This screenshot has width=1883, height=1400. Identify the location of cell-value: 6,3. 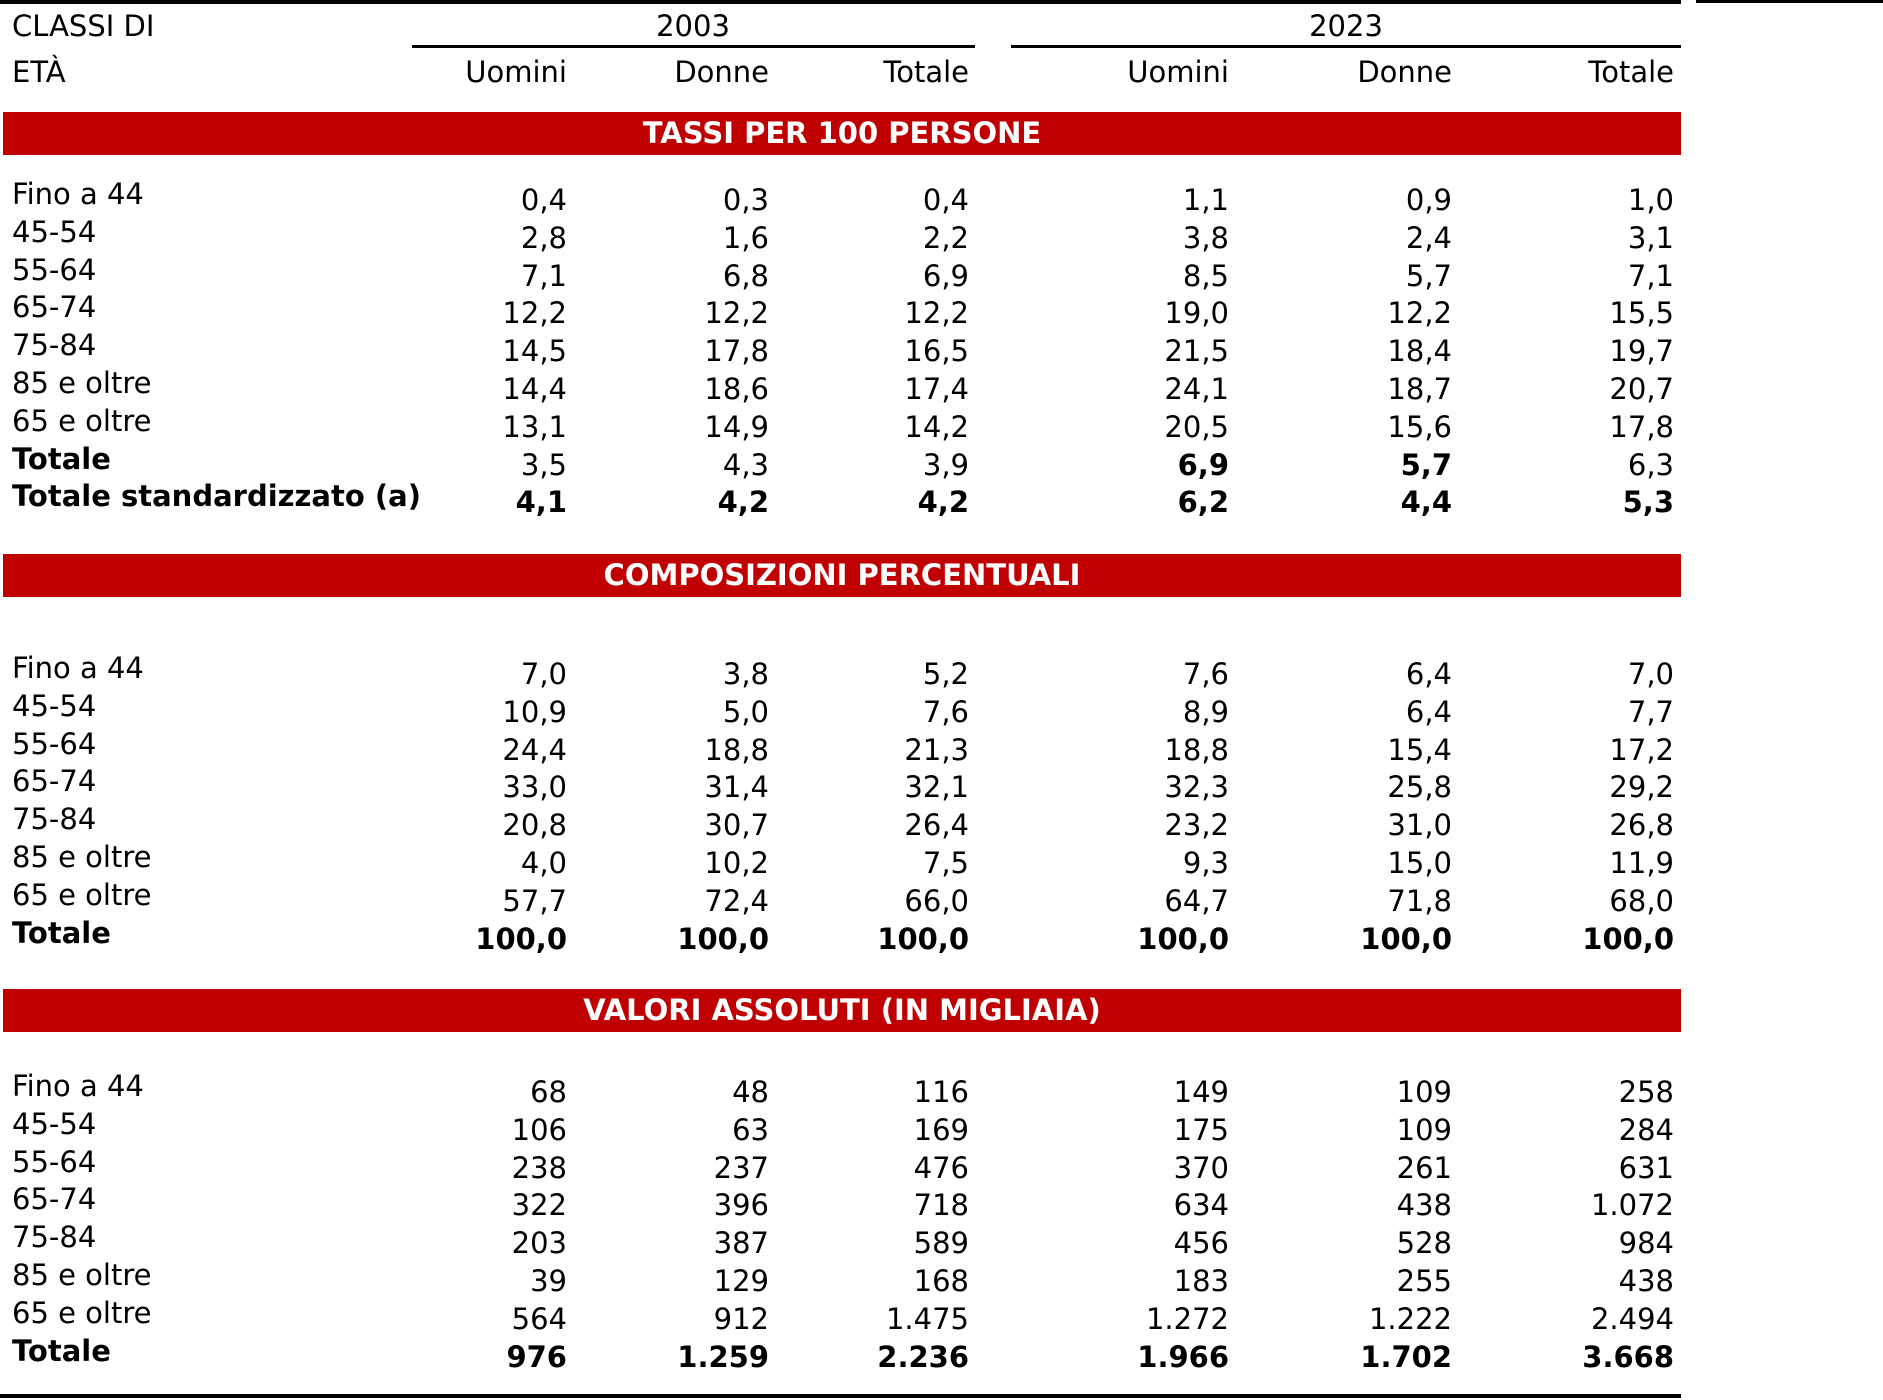
(1650, 464).